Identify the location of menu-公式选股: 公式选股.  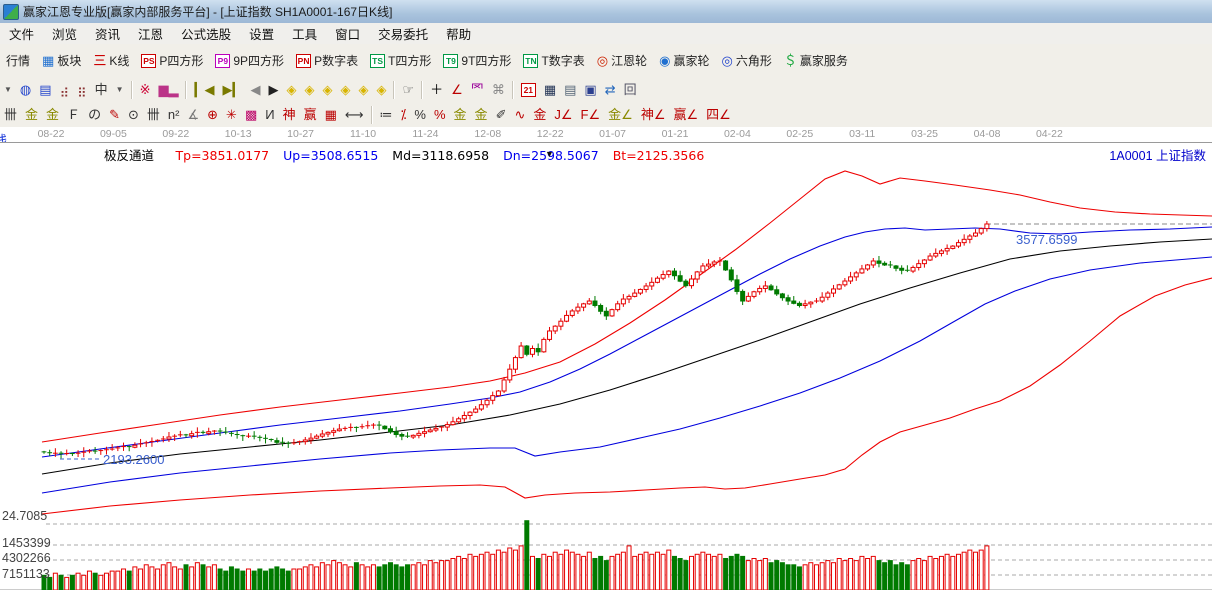
(206, 35).